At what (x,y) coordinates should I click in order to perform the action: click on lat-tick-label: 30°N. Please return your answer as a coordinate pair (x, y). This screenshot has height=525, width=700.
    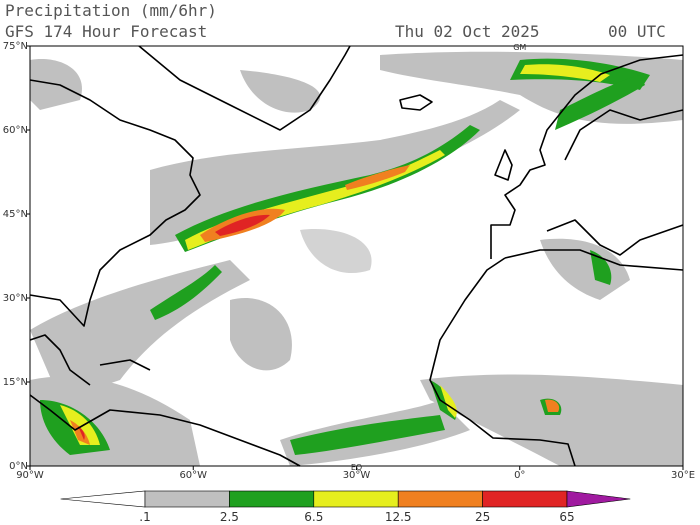
    Looking at the image, I should click on (15, 298).